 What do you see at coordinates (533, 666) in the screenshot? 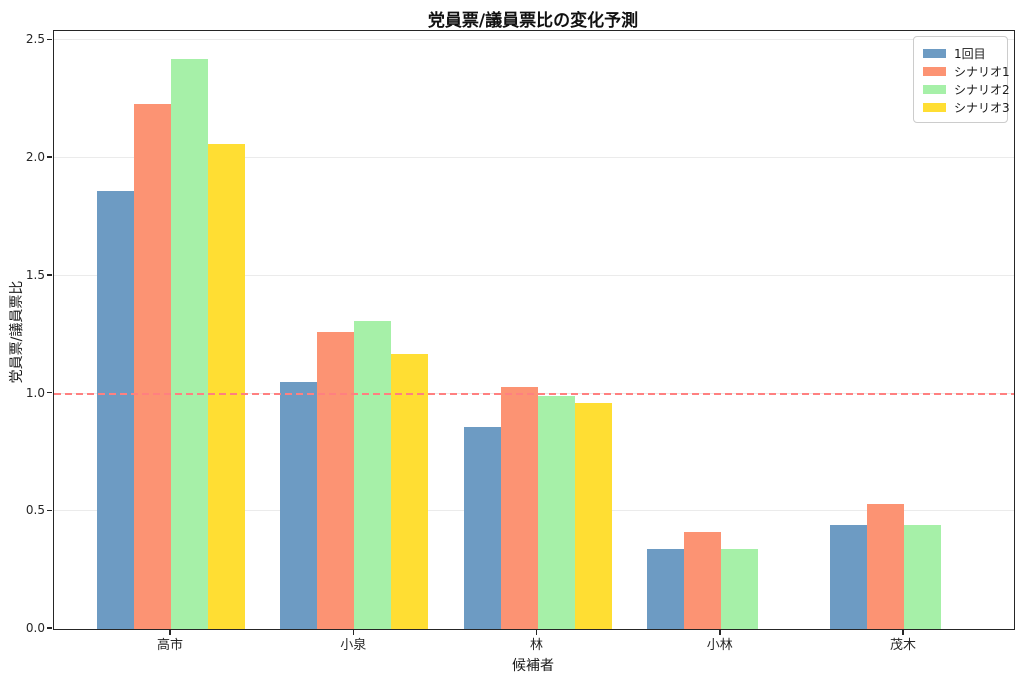
I see `x-axis-label: 候補者` at bounding box center [533, 666].